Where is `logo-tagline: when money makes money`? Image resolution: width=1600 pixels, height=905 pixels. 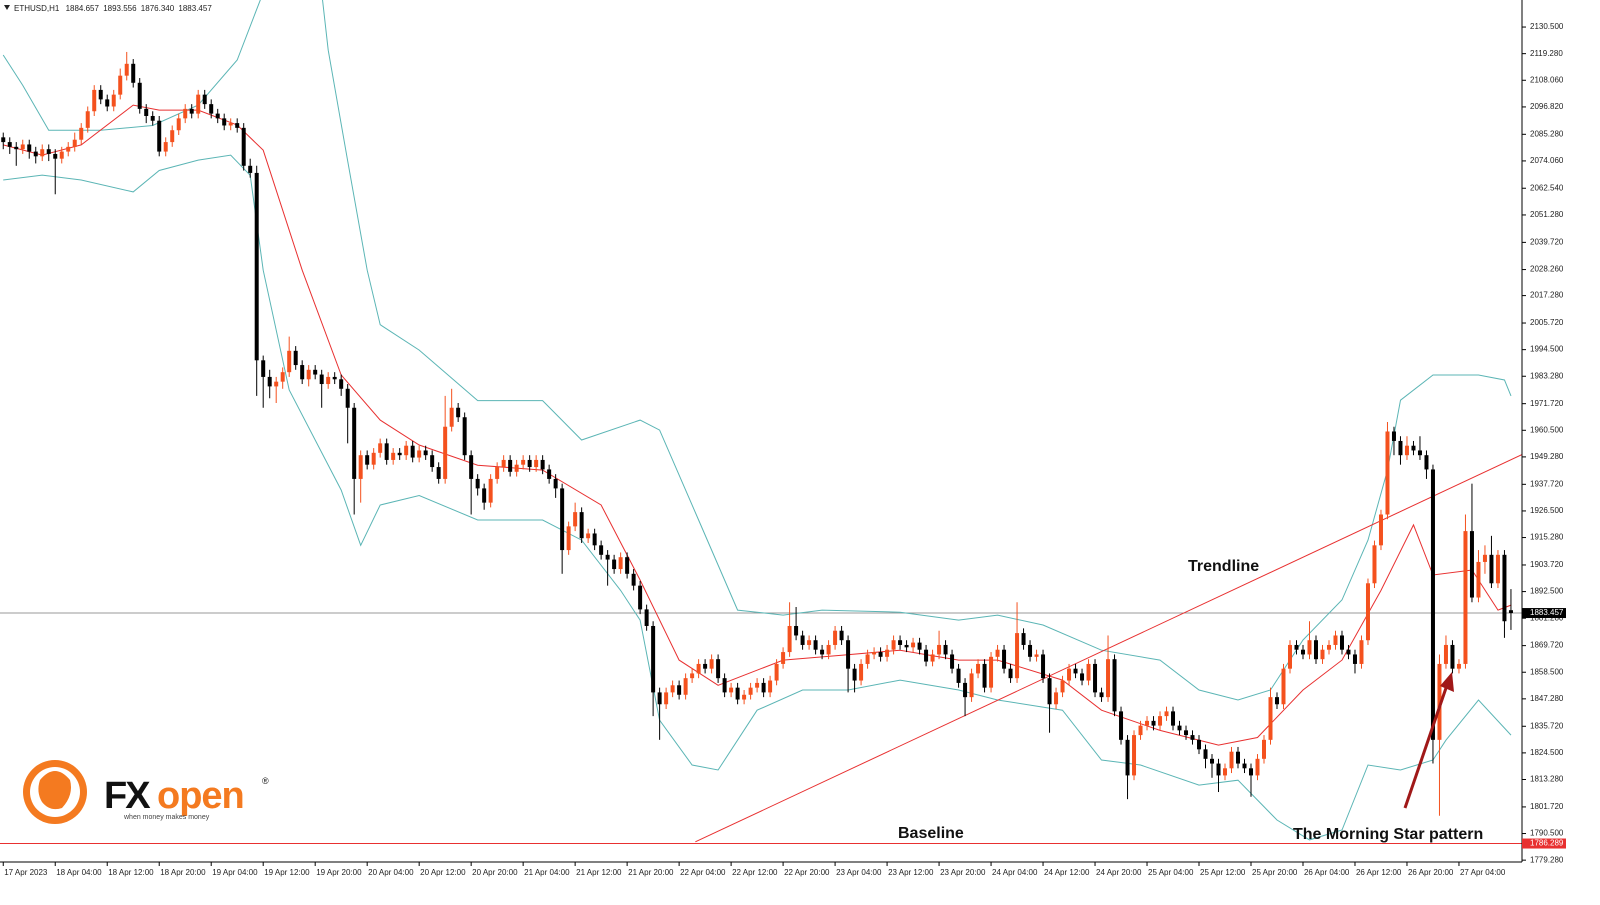
logo-tagline: when money makes money is located at coordinates (166, 817).